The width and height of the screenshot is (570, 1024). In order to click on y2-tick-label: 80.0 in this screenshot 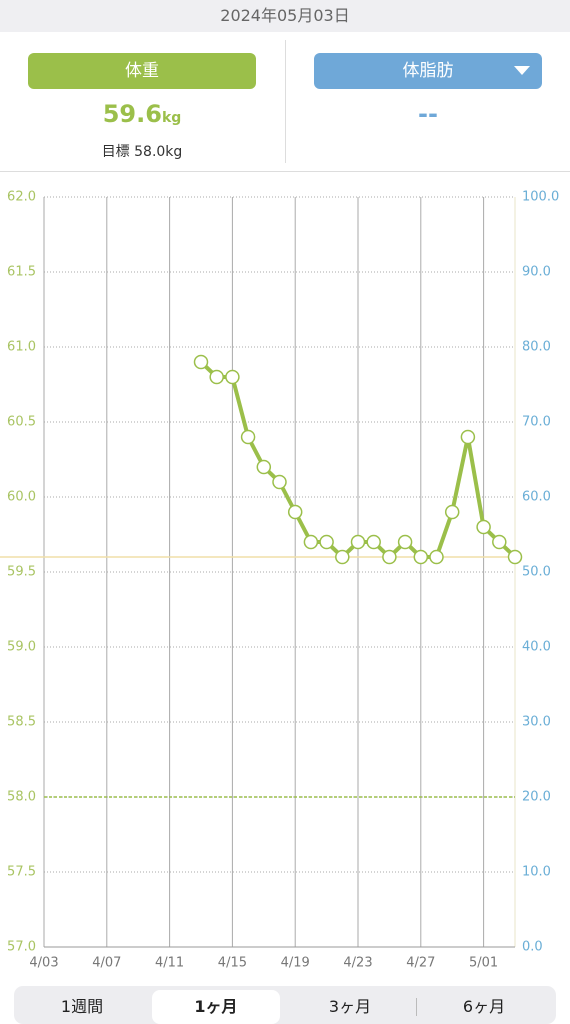, I will do `click(536, 347)`.